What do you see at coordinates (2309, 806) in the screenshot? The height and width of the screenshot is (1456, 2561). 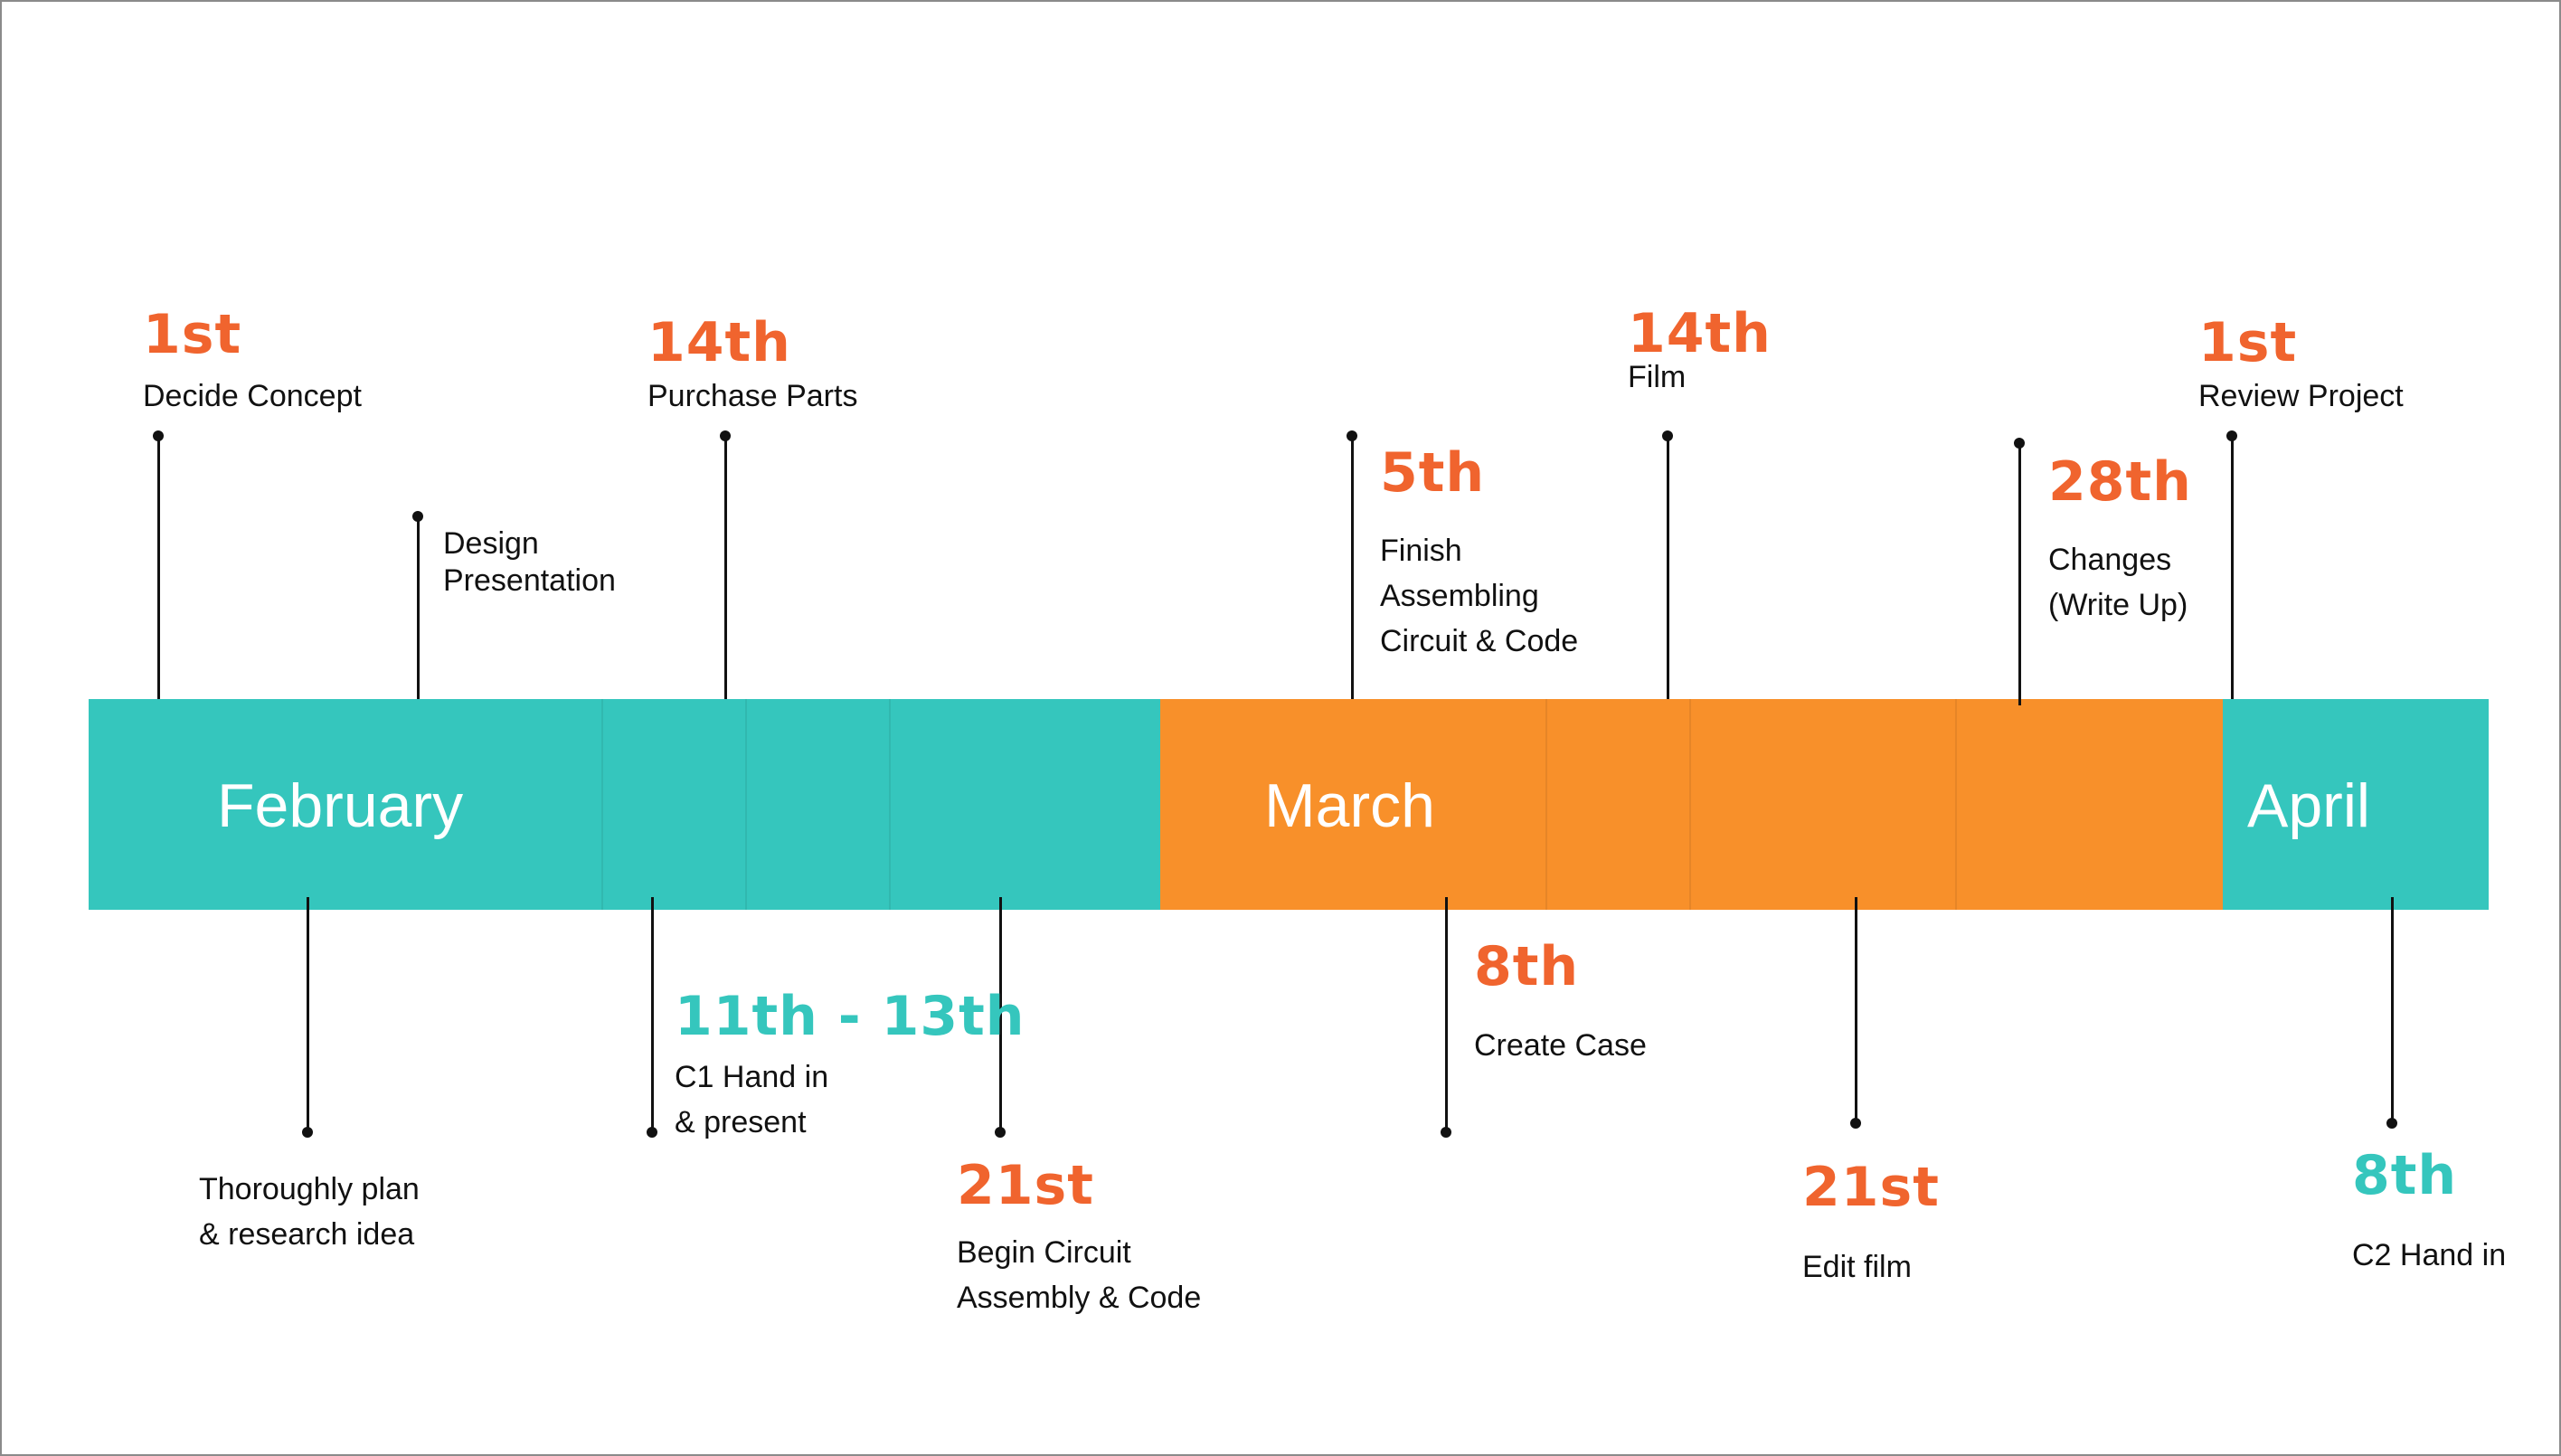 I see `month-label-april: April` at bounding box center [2309, 806].